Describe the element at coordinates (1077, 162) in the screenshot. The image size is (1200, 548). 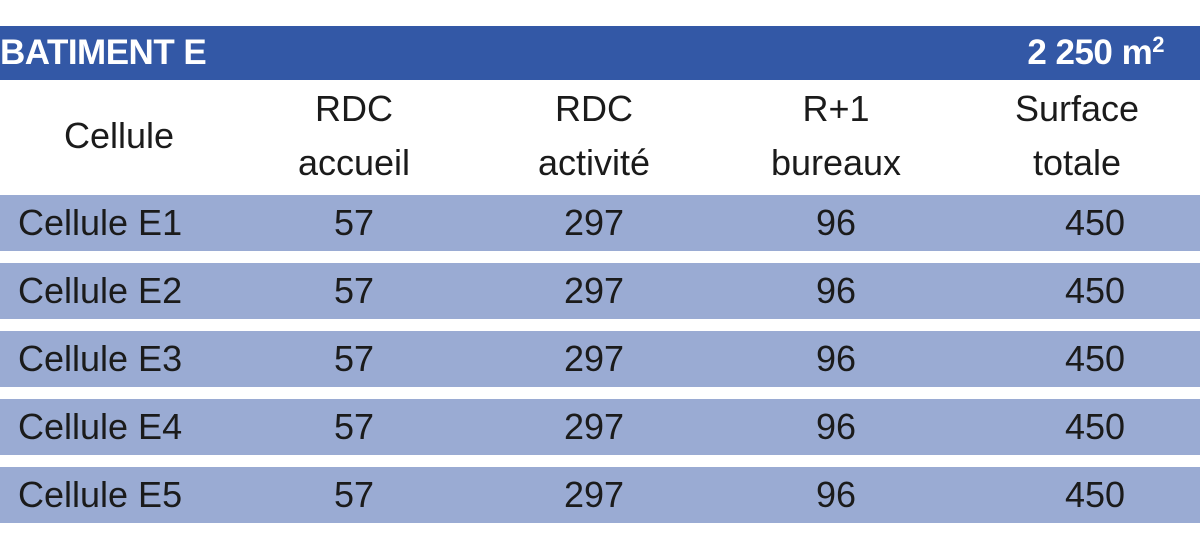
I see `header-line: totale` at that location.